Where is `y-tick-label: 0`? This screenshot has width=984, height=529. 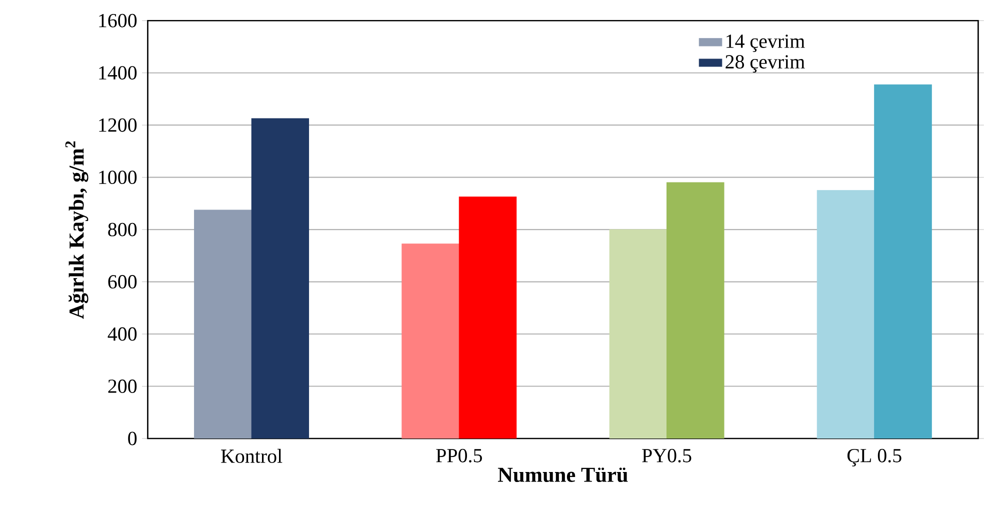 y-tick-label: 0 is located at coordinates (132, 439).